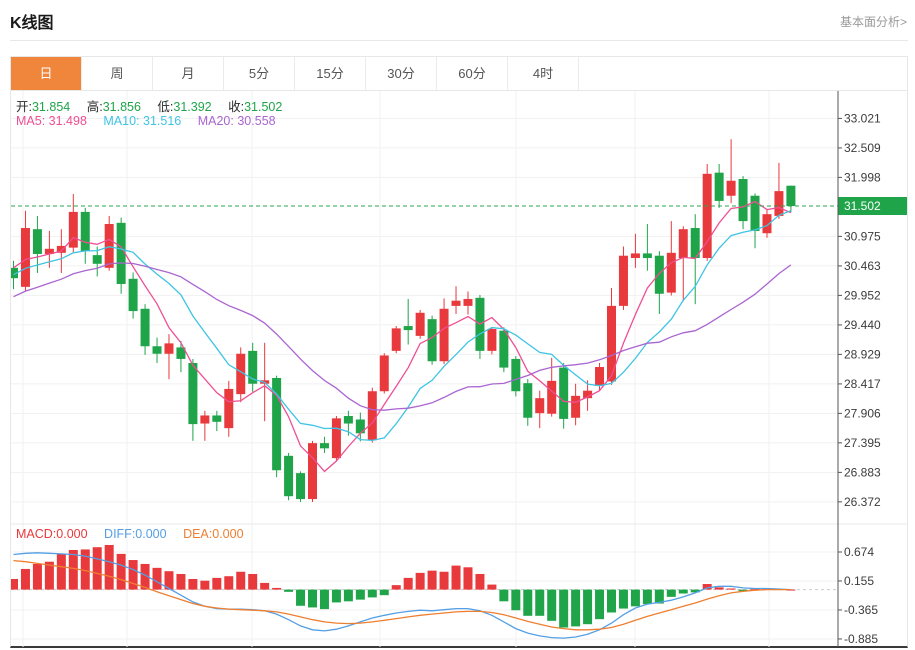 The width and height of the screenshot is (915, 650). Describe the element at coordinates (873, 22) in the screenshot. I see `fundamental-analysis-link: 基本面分析>` at that location.